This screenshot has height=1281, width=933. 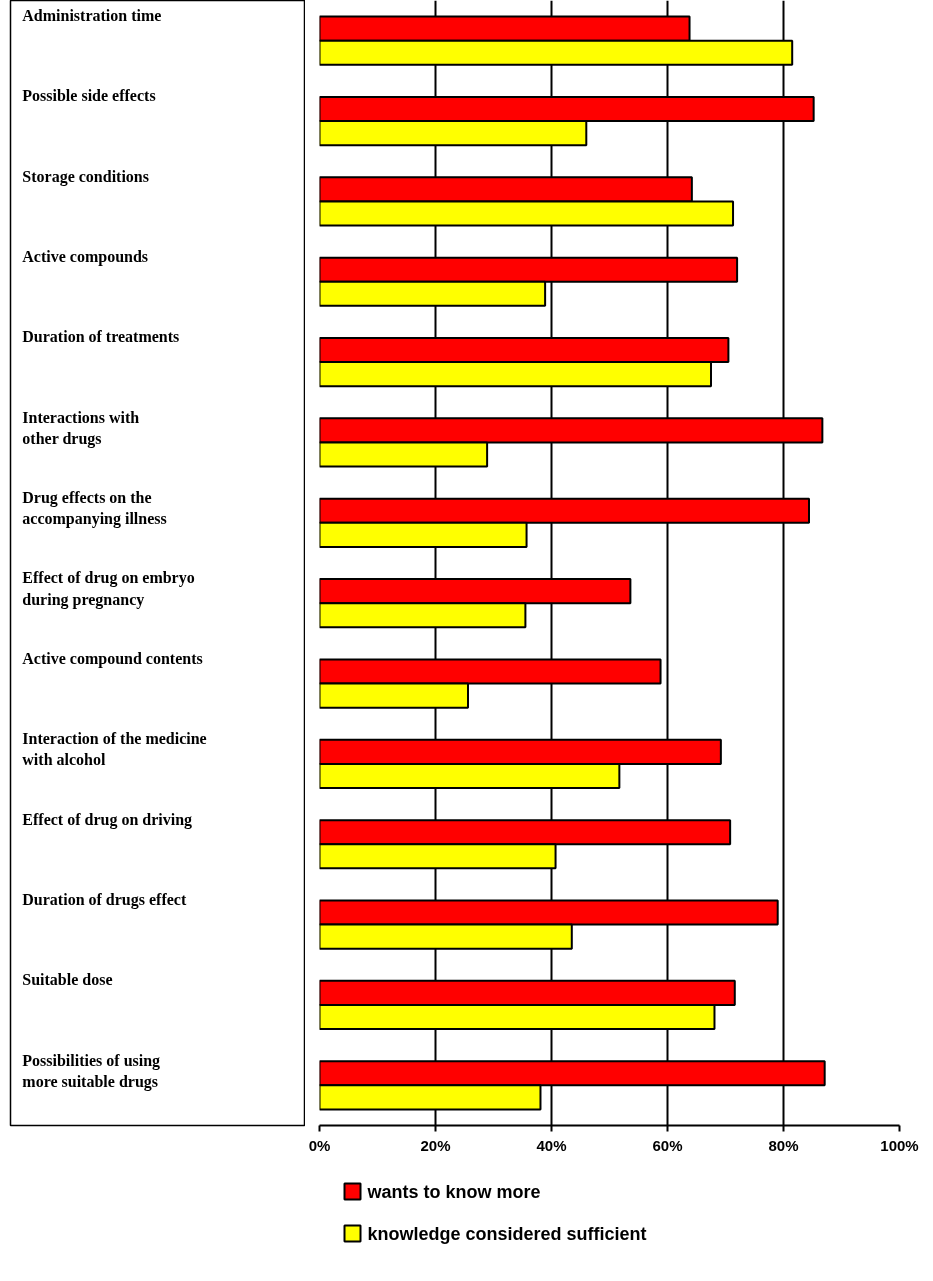 I want to click on y-tick-label: Active compound contents, so click(x=112, y=658).